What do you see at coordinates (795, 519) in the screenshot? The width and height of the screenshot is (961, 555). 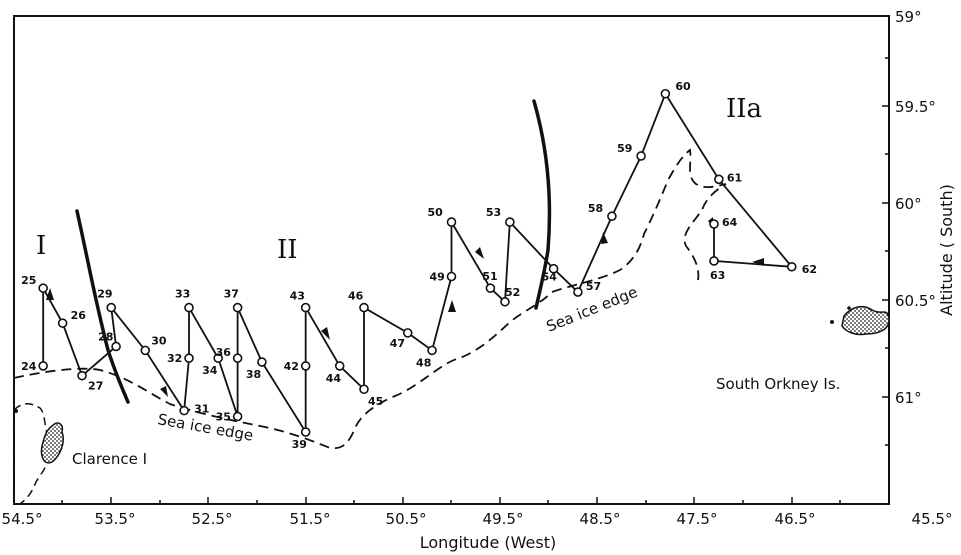 I see `x-tick-label: 46.5°` at bounding box center [795, 519].